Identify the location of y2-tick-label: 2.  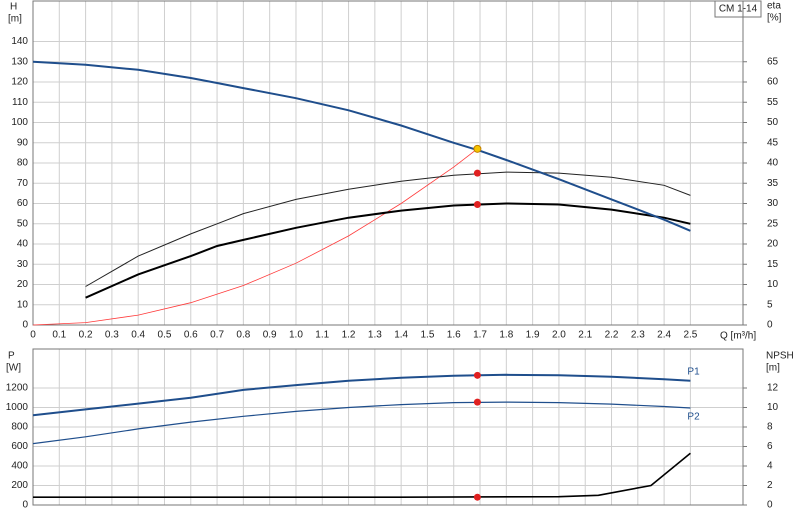
(770, 485).